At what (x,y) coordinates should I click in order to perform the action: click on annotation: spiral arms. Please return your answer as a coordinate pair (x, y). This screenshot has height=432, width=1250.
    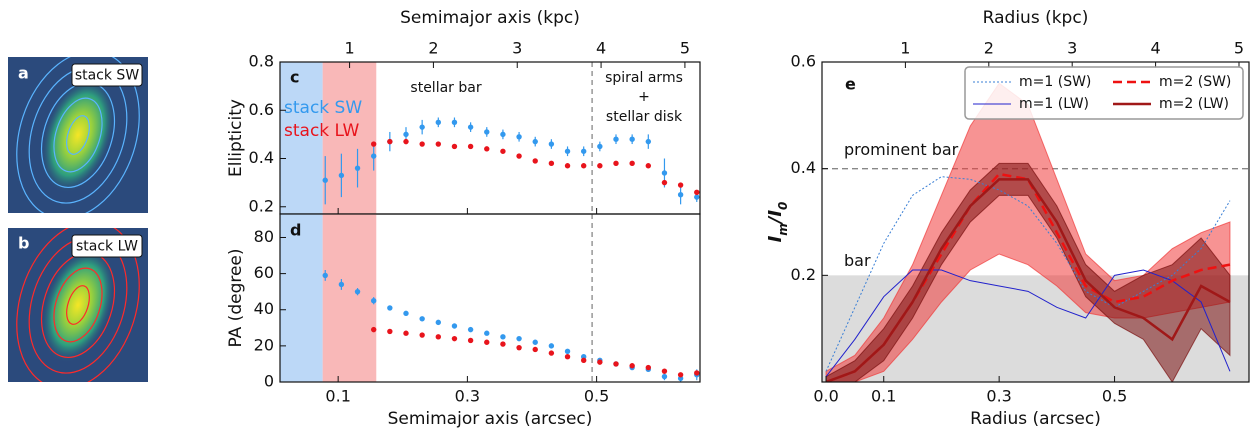
    Looking at the image, I should click on (644, 78).